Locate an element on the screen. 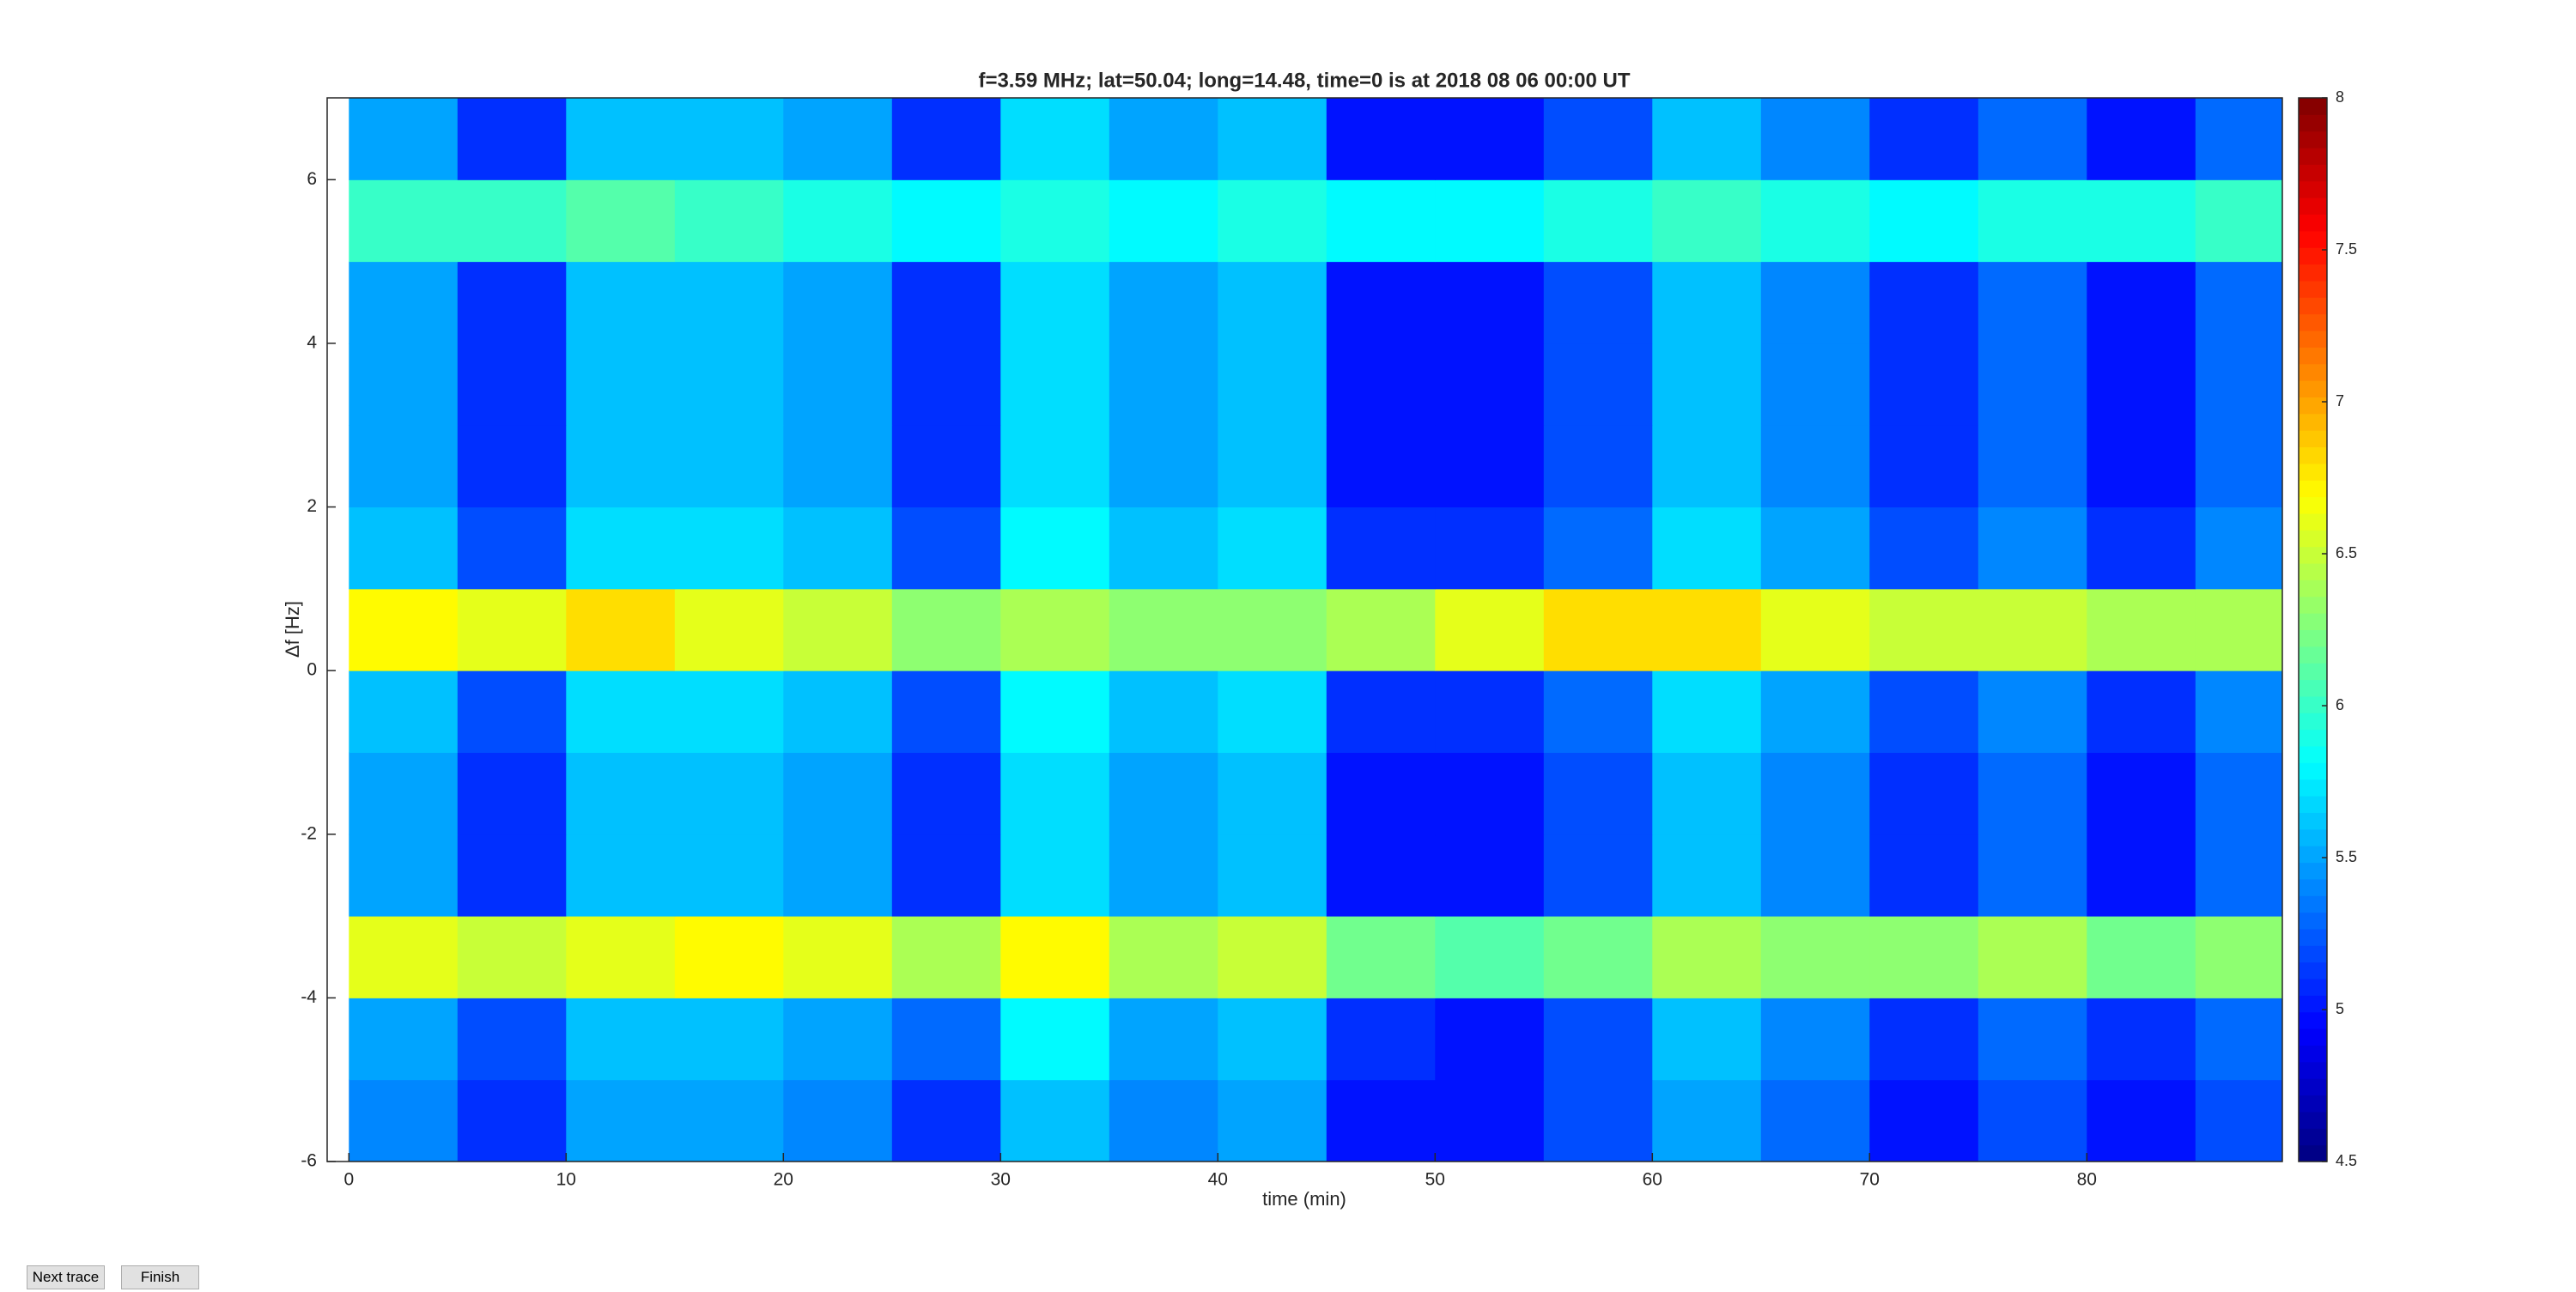 The image size is (2576, 1292). colorbar-tick-label: 6 is located at coordinates (2340, 704).